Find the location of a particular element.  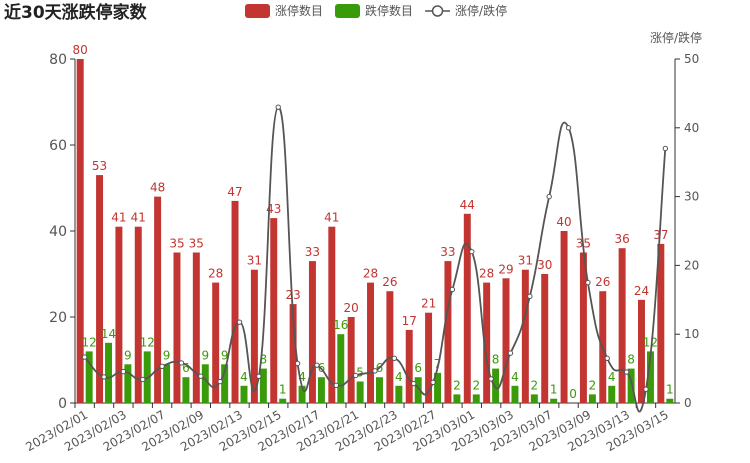

y-tick-label: 80 is located at coordinates (58, 60).